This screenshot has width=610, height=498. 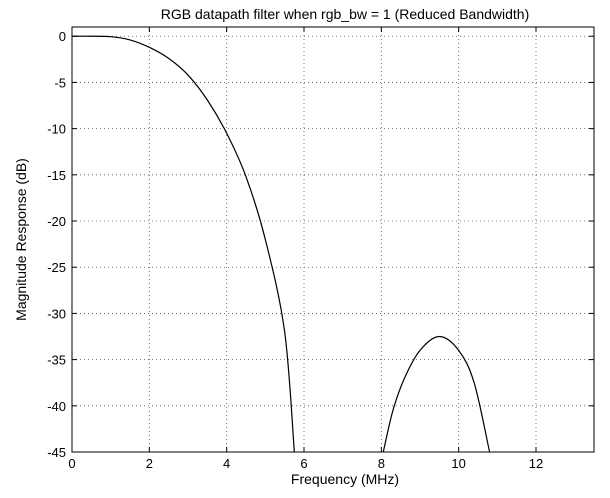 What do you see at coordinates (56, 313) in the screenshot?
I see `y-tick-label: -30` at bounding box center [56, 313].